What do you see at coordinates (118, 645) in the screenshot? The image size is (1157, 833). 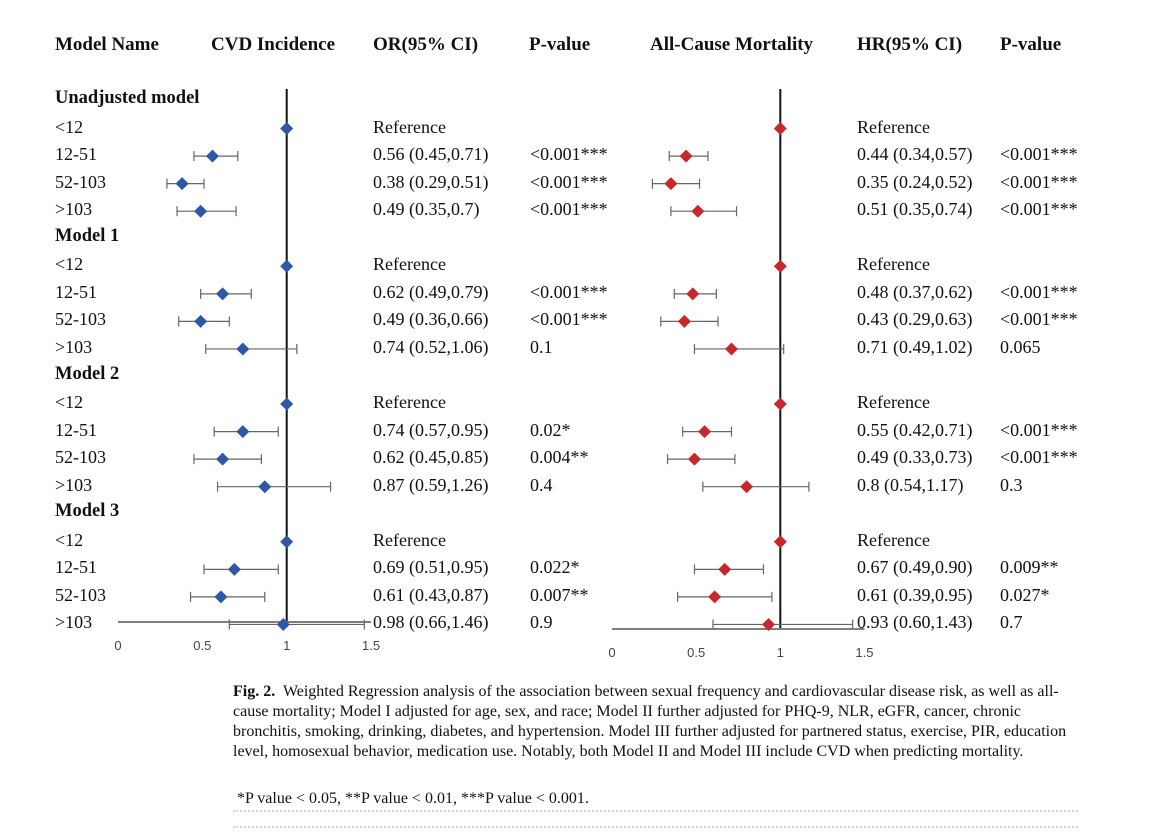 I see `cvd-axis-tick: 0` at bounding box center [118, 645].